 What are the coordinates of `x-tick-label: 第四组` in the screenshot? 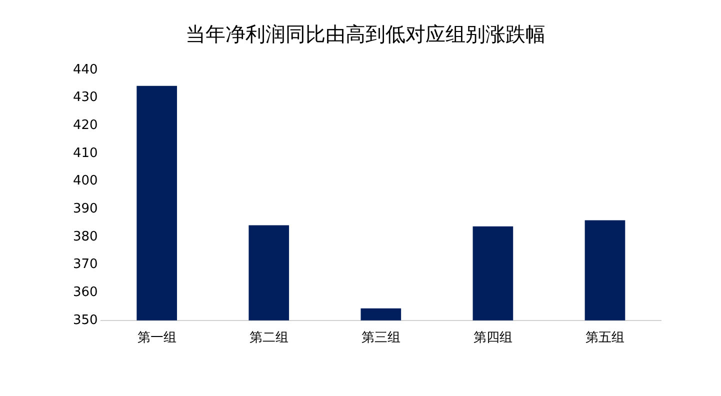 It's located at (492, 338).